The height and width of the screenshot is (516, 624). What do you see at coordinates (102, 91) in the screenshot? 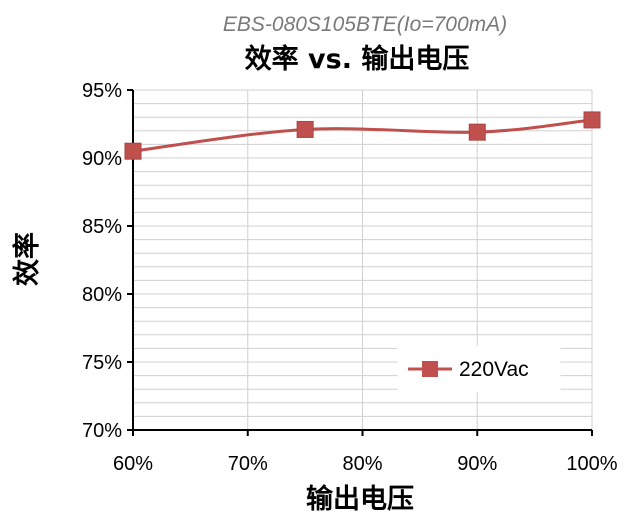
I see `y-tick-label: 95%` at bounding box center [102, 91].